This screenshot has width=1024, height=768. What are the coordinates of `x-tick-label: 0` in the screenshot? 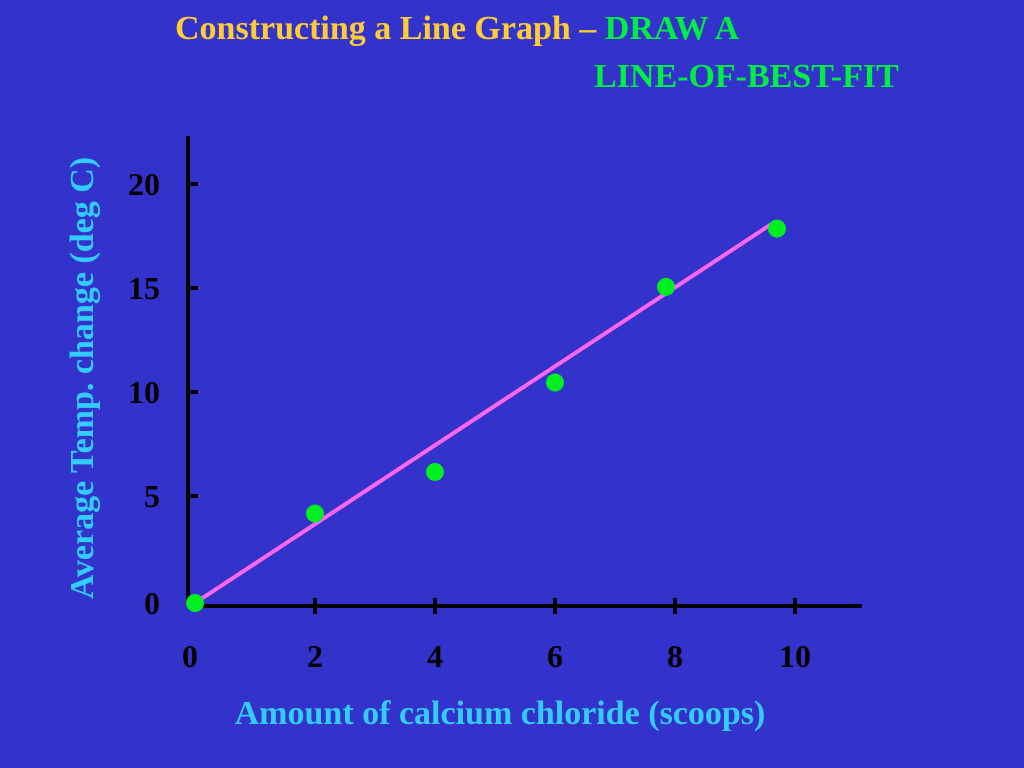 It's located at (190, 656).